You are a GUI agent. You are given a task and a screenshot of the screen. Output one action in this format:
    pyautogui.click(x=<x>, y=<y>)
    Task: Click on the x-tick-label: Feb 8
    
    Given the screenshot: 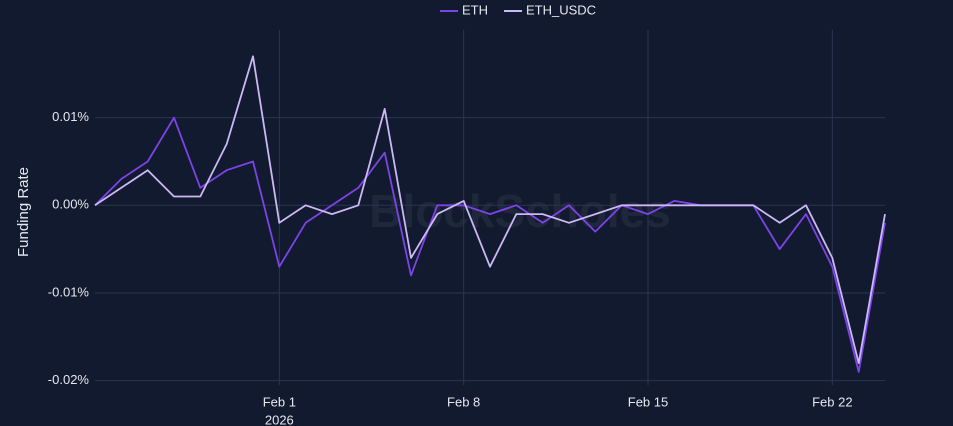 What is the action you would take?
    pyautogui.click(x=463, y=401)
    